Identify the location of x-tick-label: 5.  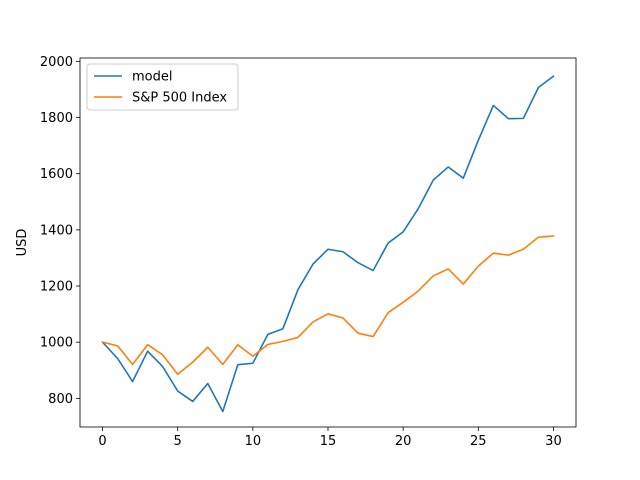
(178, 441).